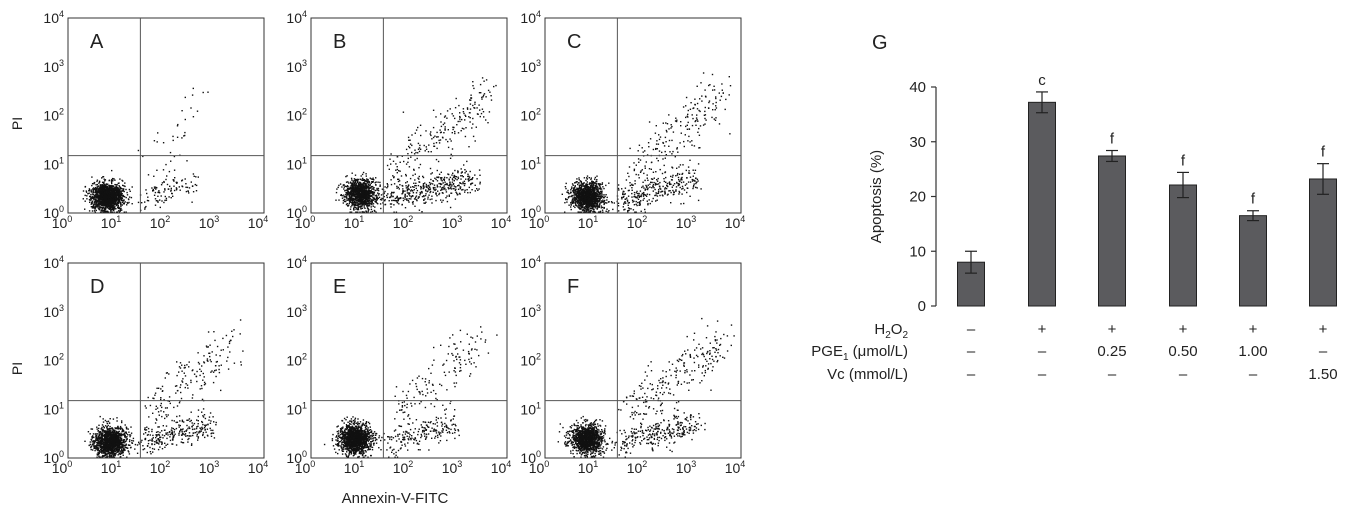  I want to click on tick-exponent: 2, so click(410, 219).